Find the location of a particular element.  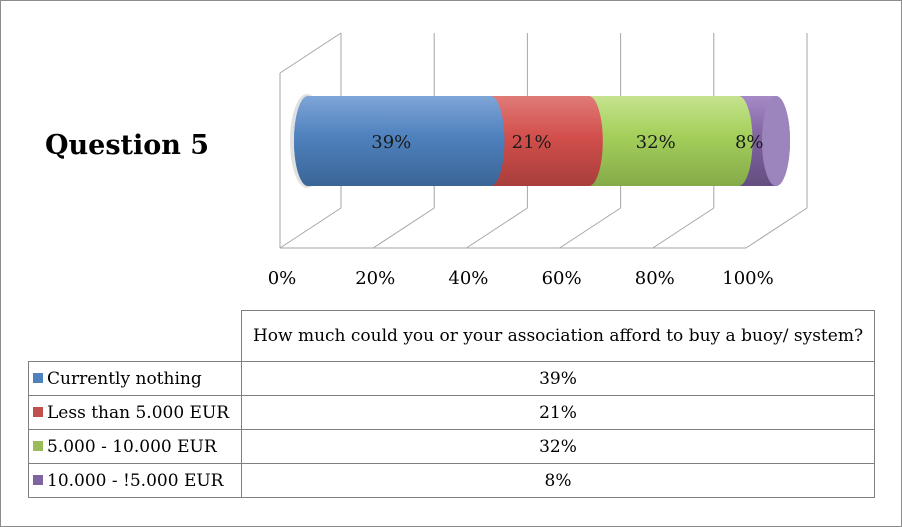

table-cell-value: 39% is located at coordinates (558, 378).